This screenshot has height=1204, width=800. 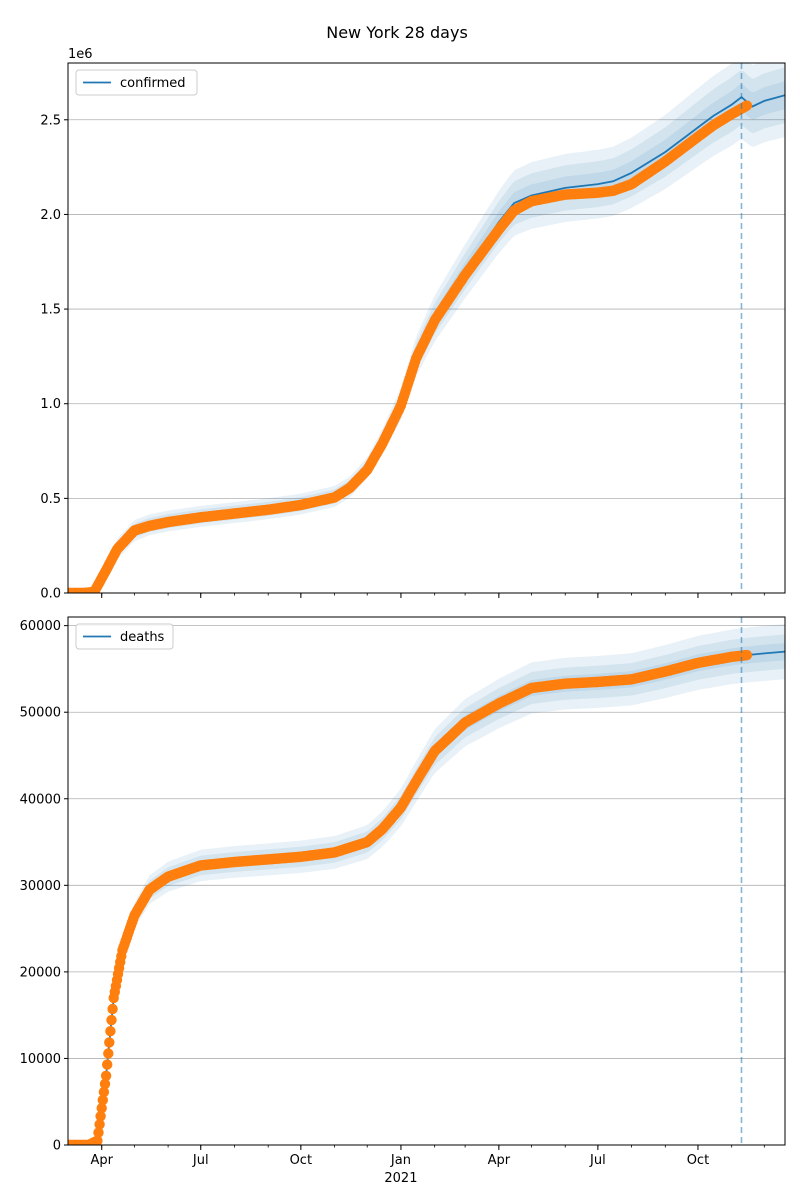 I want to click on legend-label: deaths, so click(x=142, y=637).